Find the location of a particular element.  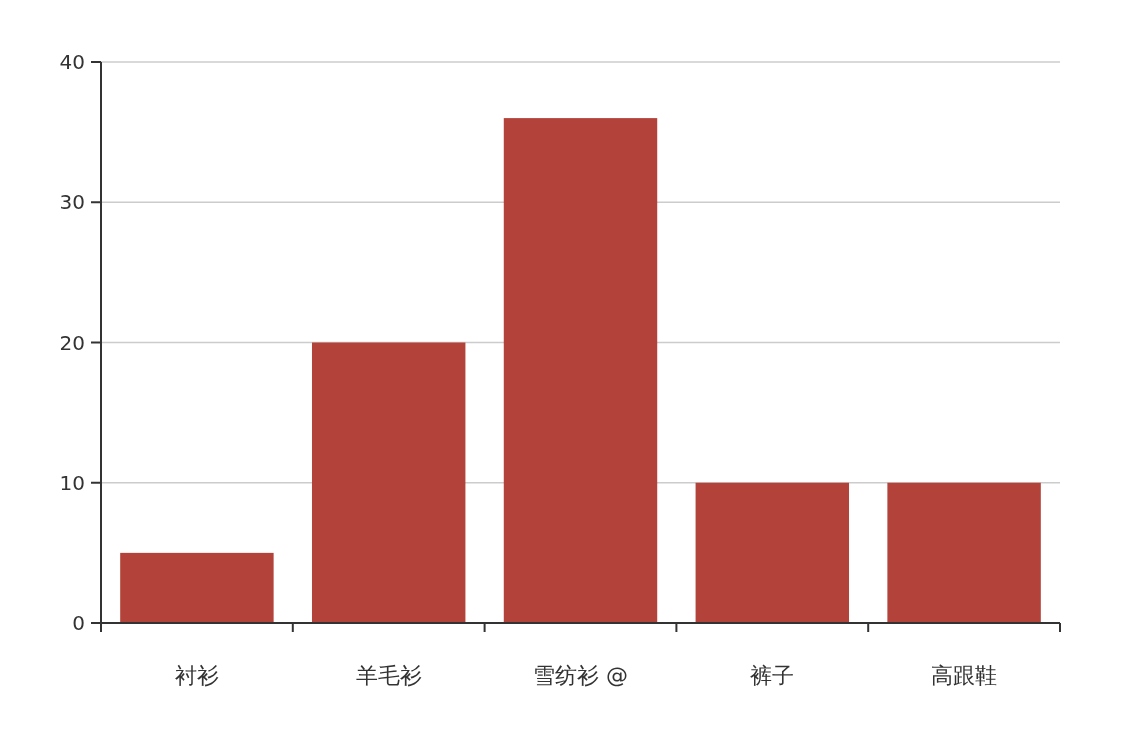

y-tick-label: 40 is located at coordinates (72, 62).